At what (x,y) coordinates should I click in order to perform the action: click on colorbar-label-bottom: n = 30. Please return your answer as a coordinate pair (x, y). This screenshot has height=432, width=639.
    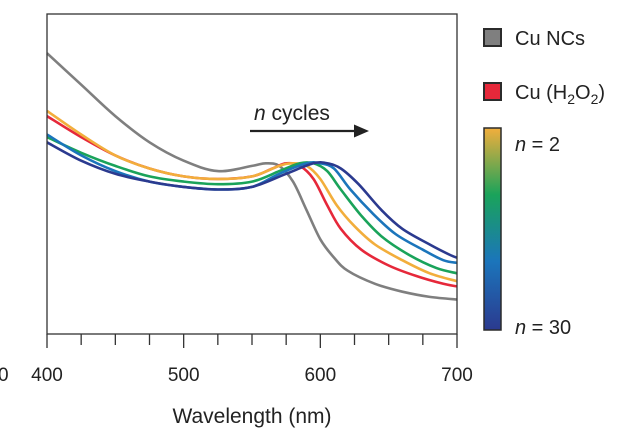
    Looking at the image, I should click on (543, 328).